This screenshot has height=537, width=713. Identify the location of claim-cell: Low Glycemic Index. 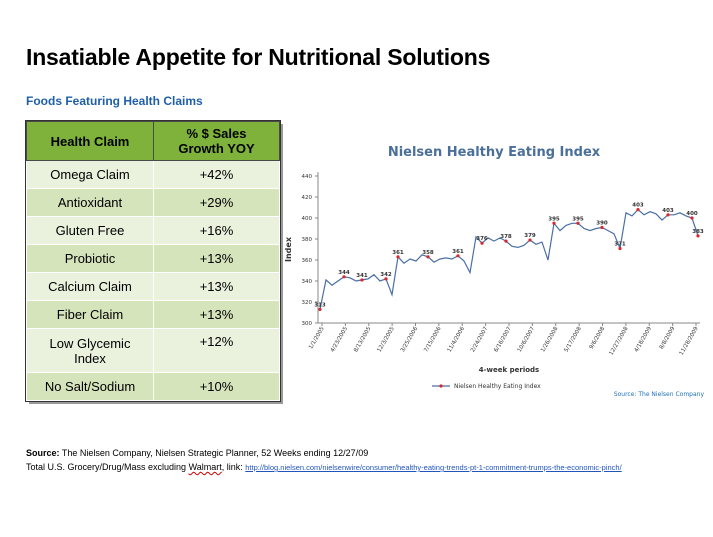
(90, 350).